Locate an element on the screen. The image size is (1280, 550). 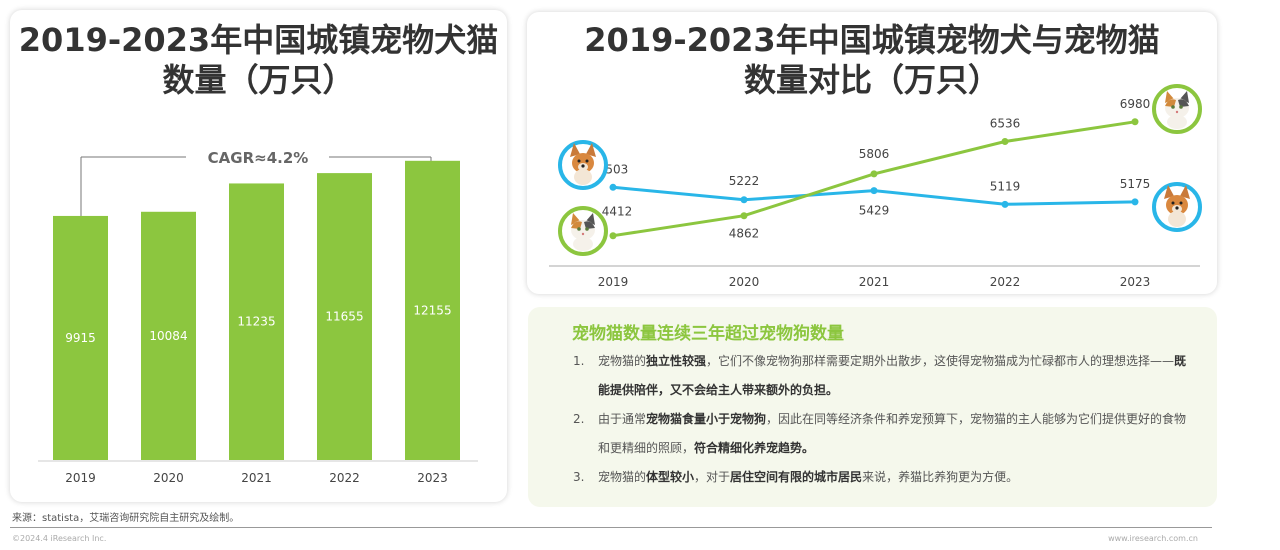
key-point-emphasis: 居住空间有限的城市居民 is located at coordinates (796, 477).